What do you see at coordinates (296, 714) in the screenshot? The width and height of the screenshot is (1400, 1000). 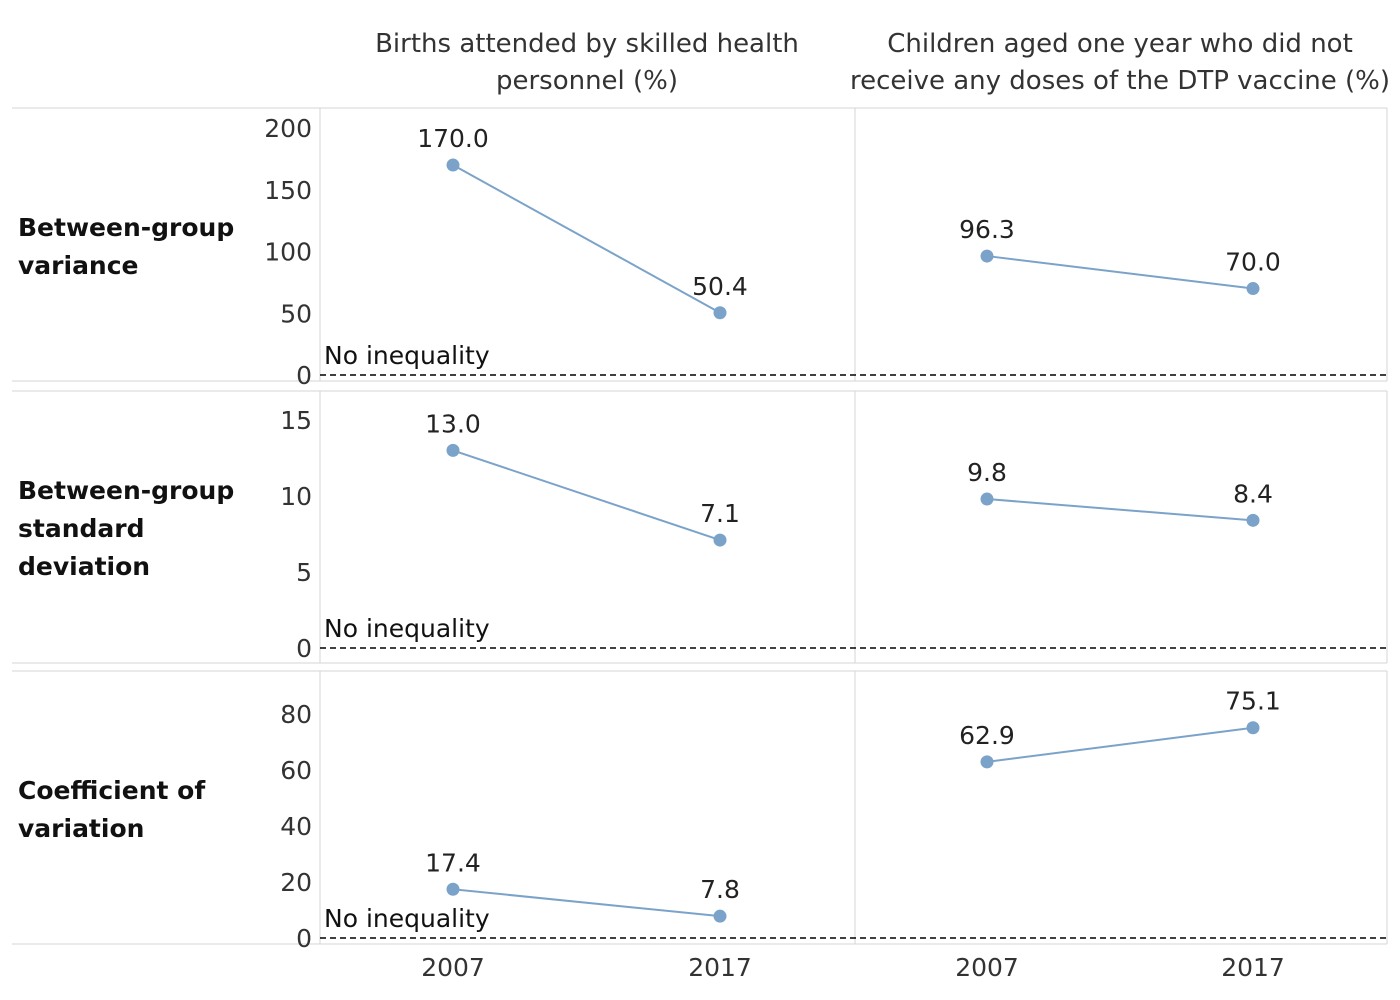 I see `y-tick-label: 80` at bounding box center [296, 714].